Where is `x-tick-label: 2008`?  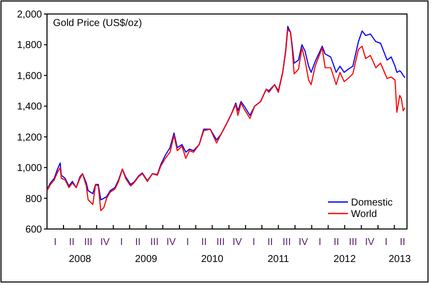
x-tick-label: 2008 is located at coordinates (80, 259).